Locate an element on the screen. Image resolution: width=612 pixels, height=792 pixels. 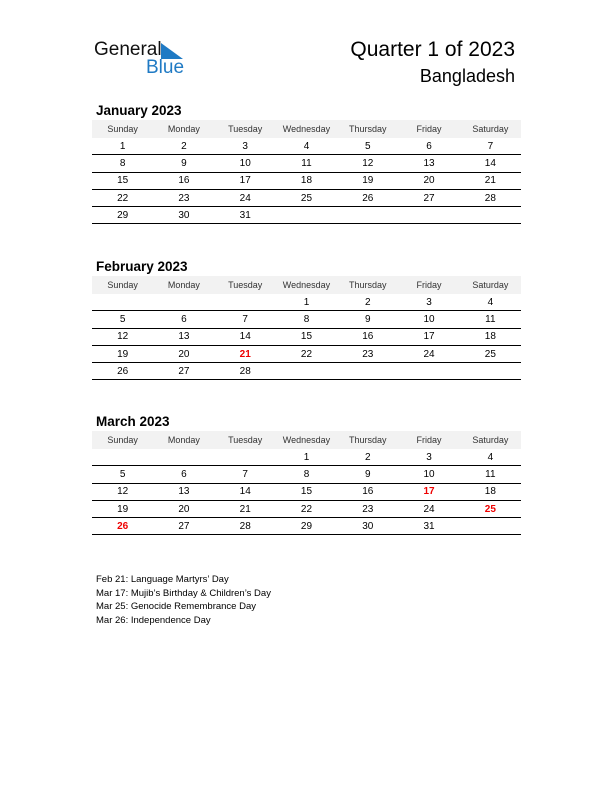
day-cell: 27 is located at coordinates (429, 198).